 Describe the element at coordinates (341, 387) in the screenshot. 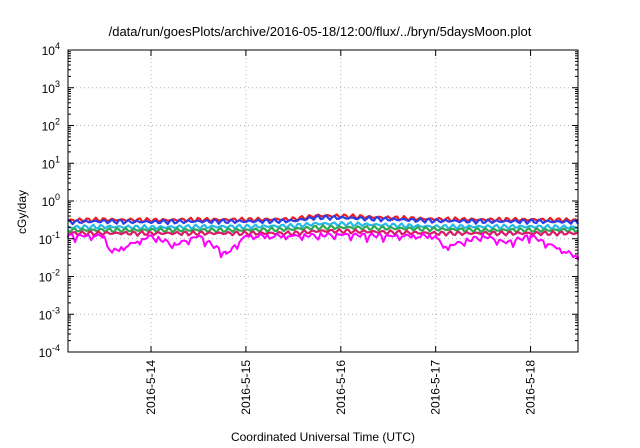

I see `x-tick-label: 2016-5-16` at that location.